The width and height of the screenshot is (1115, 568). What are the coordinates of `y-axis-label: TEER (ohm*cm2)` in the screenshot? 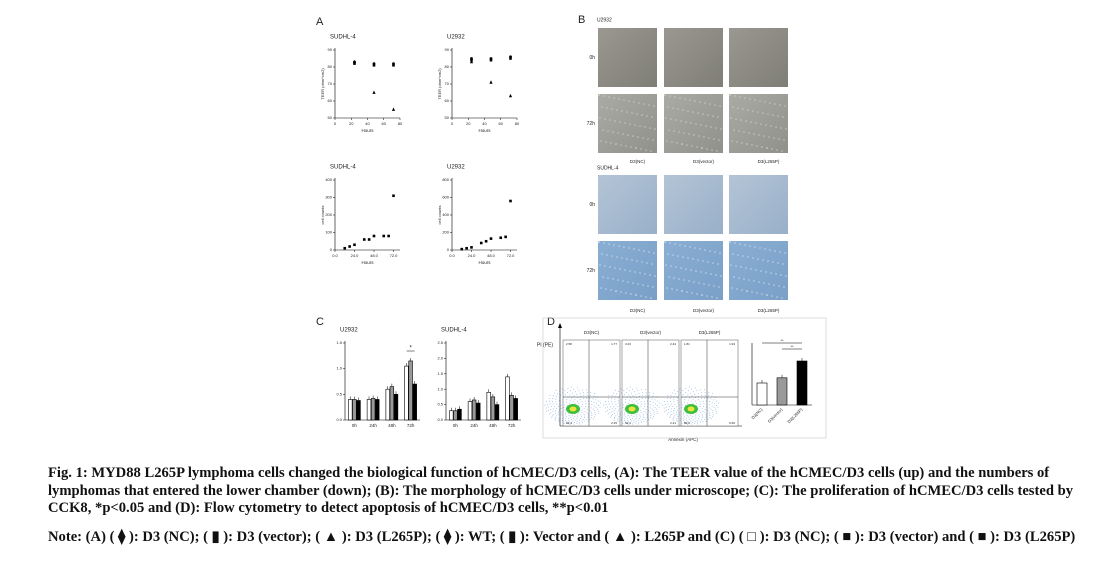 It's located at (439, 84).